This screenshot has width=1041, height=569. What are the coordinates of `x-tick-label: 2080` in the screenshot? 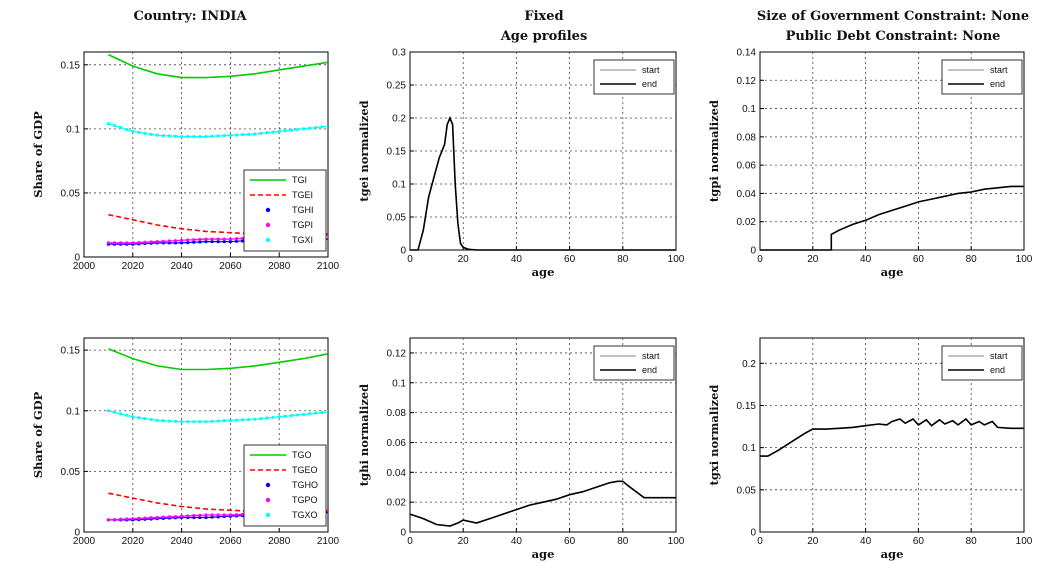 It's located at (279, 266).